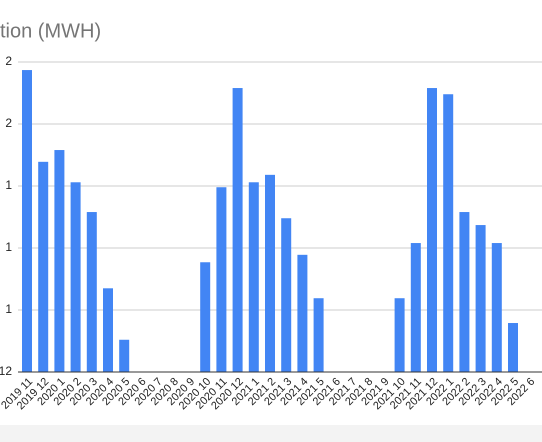 The height and width of the screenshot is (442, 542). Describe the element at coordinates (50, 31) in the screenshot. I see `chart-title: tion (MWH)` at that location.